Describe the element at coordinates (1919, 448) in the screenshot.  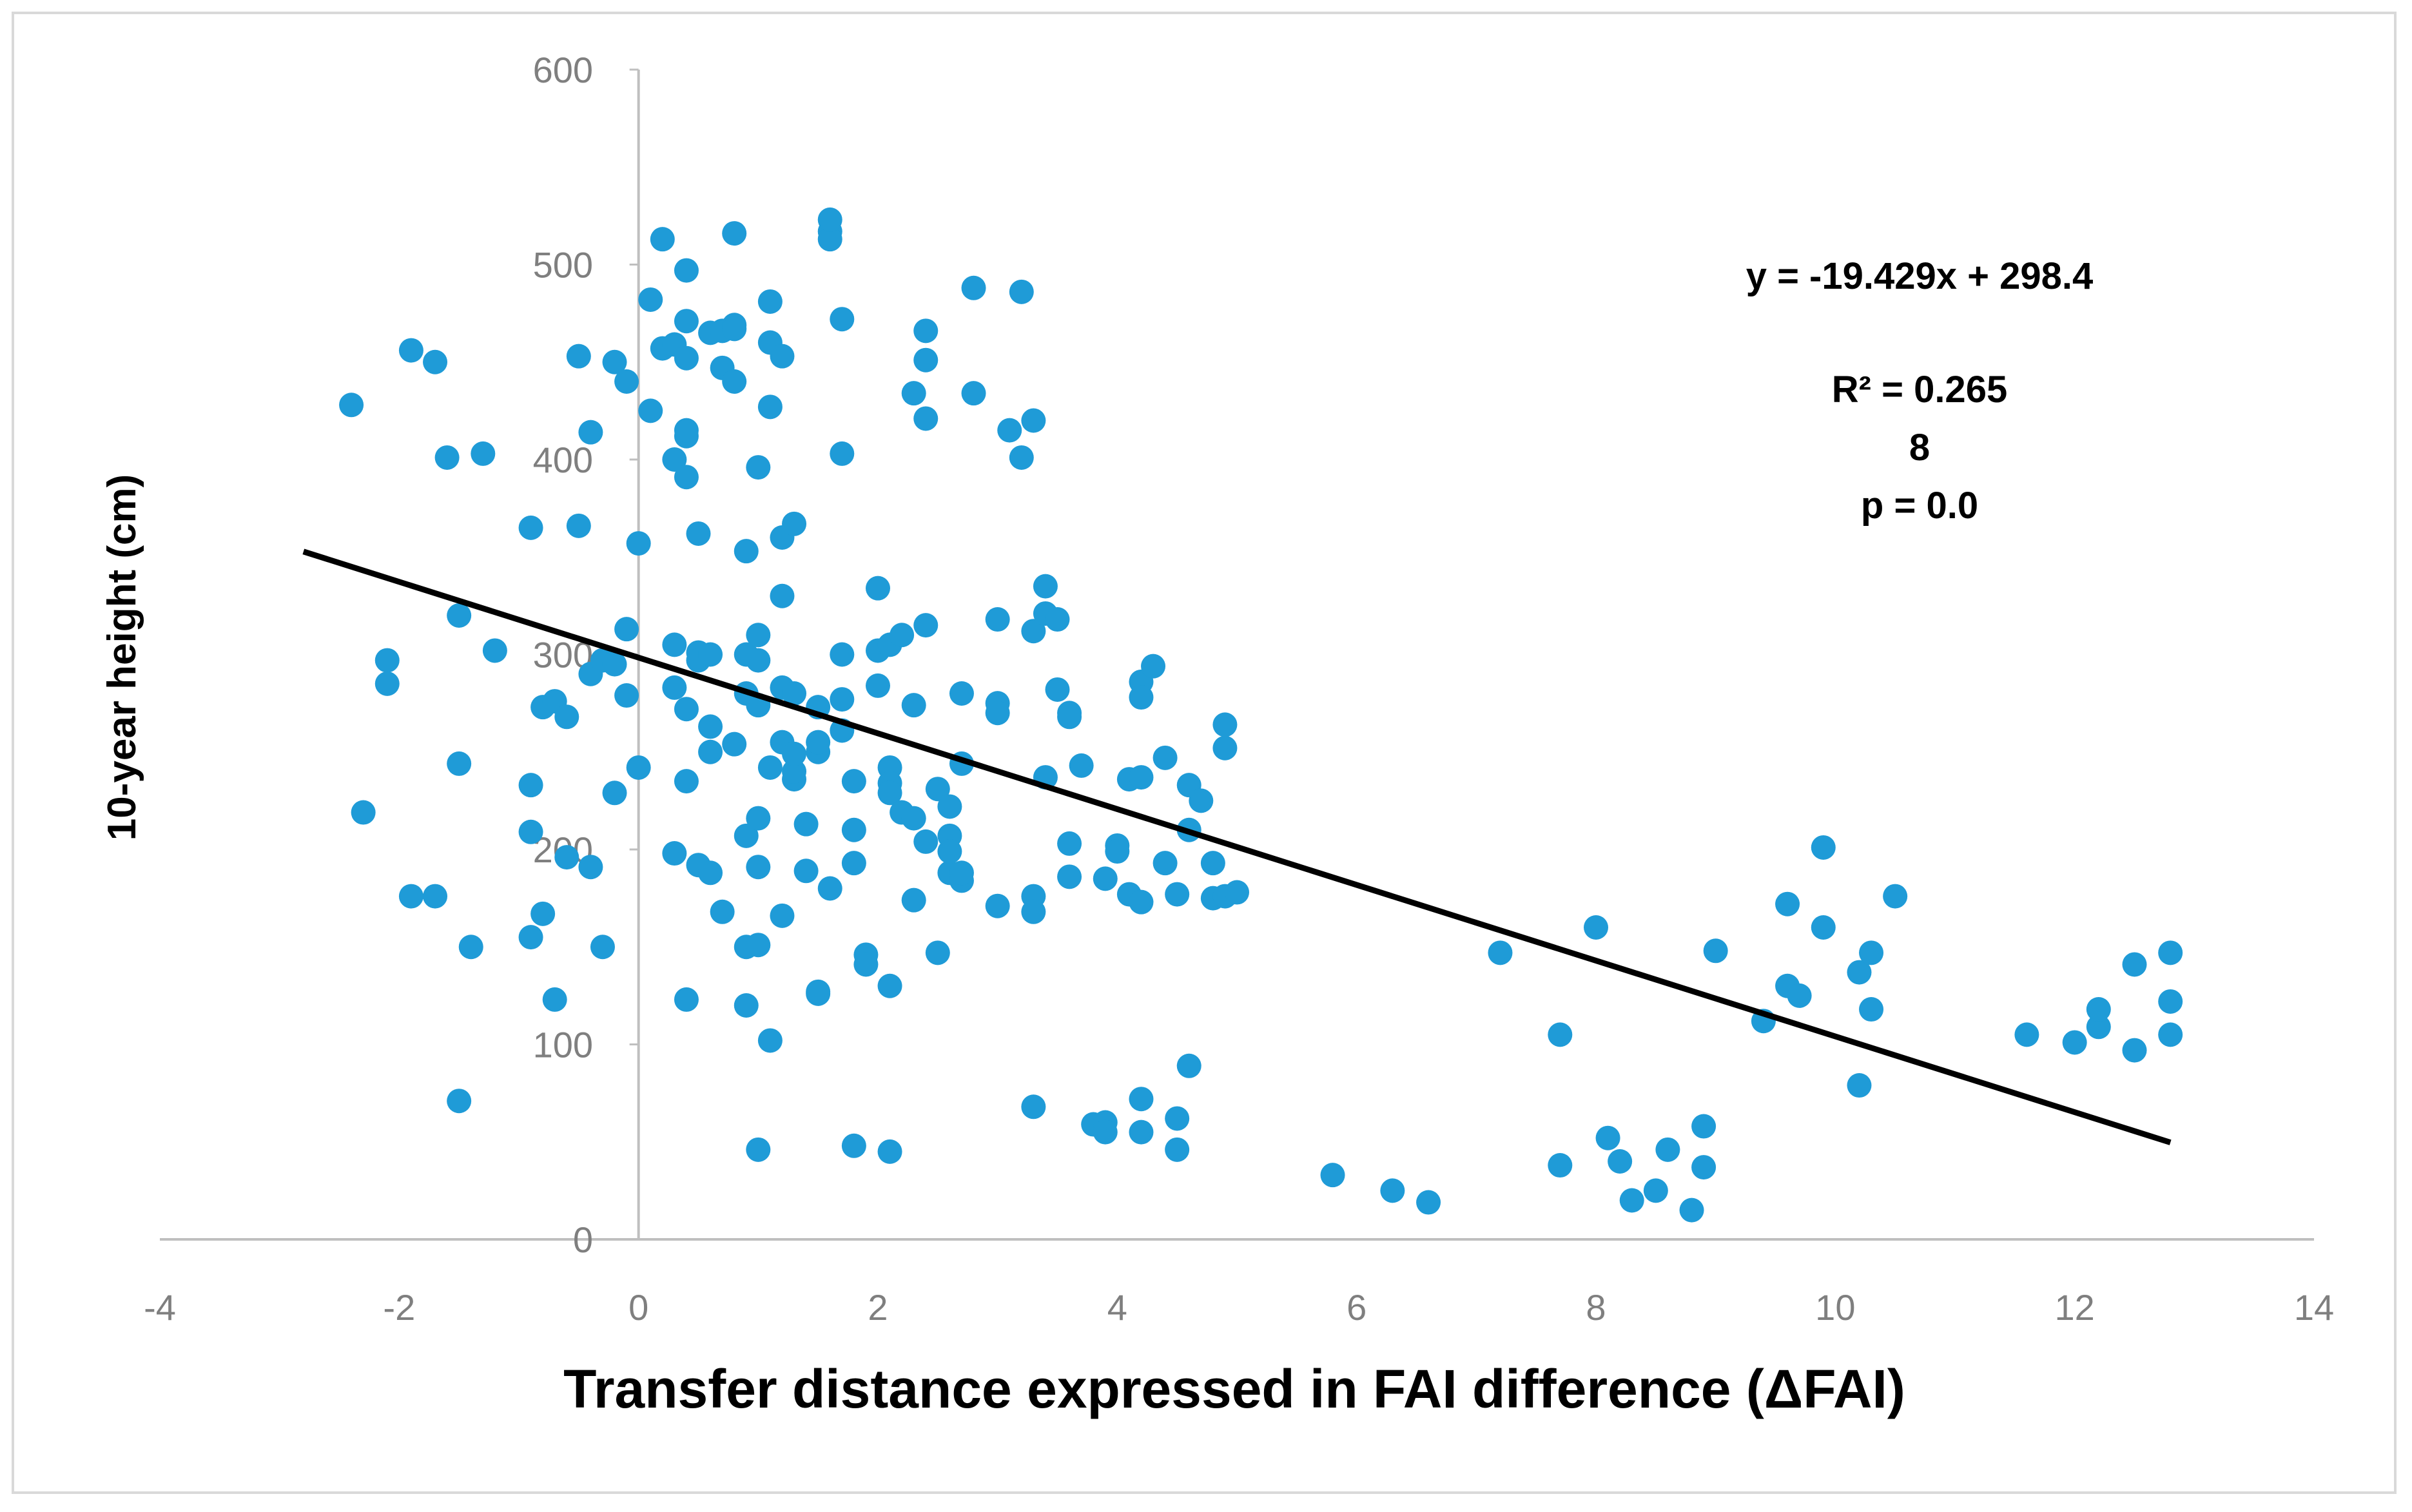
I see `sample-size-label: 8` at that location.